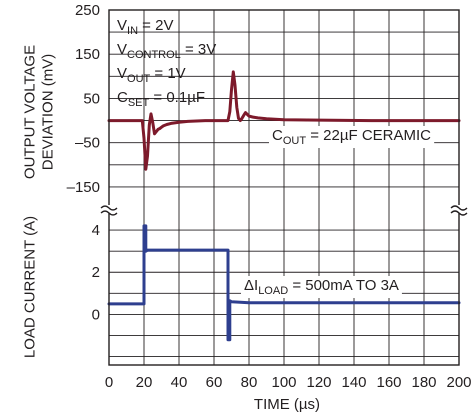  What do you see at coordinates (30, 287) in the screenshot?
I see `current-axis-label: LOAD CURRENT (A)` at bounding box center [30, 287].